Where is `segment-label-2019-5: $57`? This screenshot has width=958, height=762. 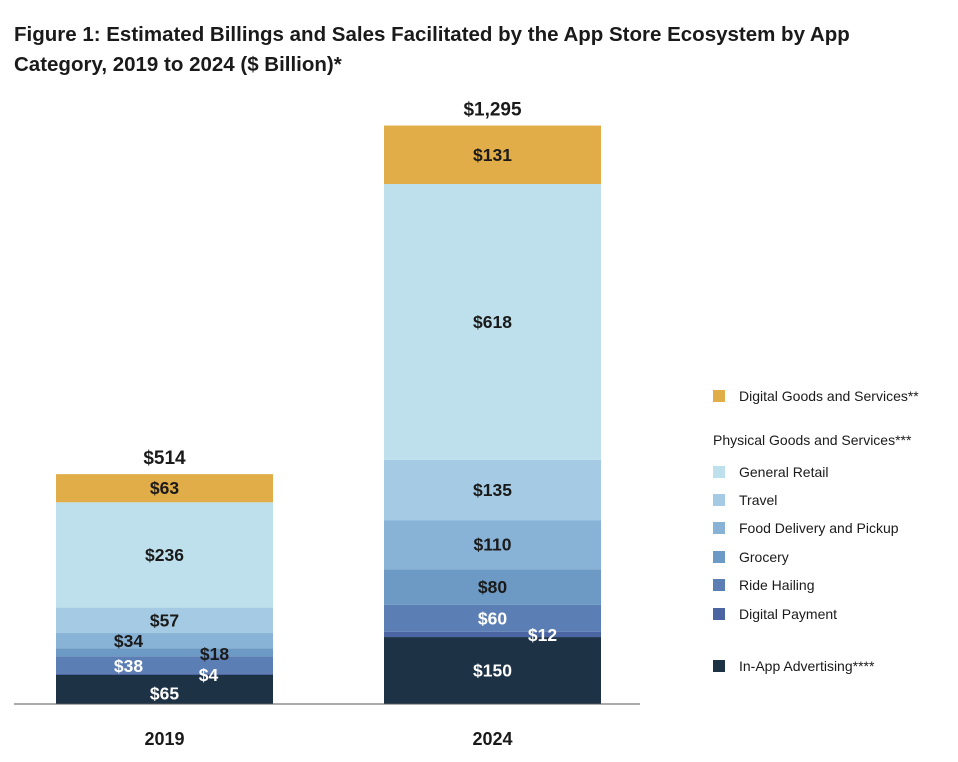 segment-label-2019-5: $57 is located at coordinates (164, 620).